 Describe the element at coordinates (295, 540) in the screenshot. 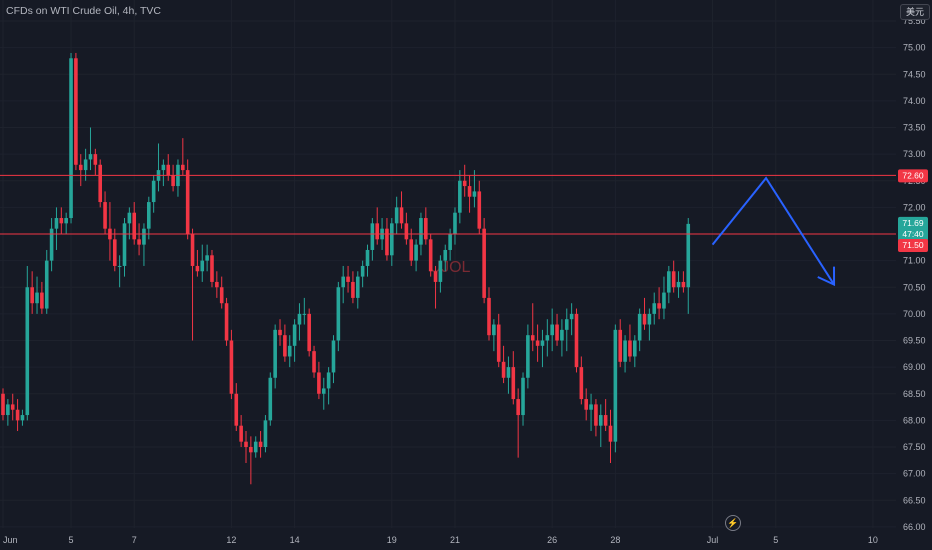

I see `time-tick-label: 14` at that location.